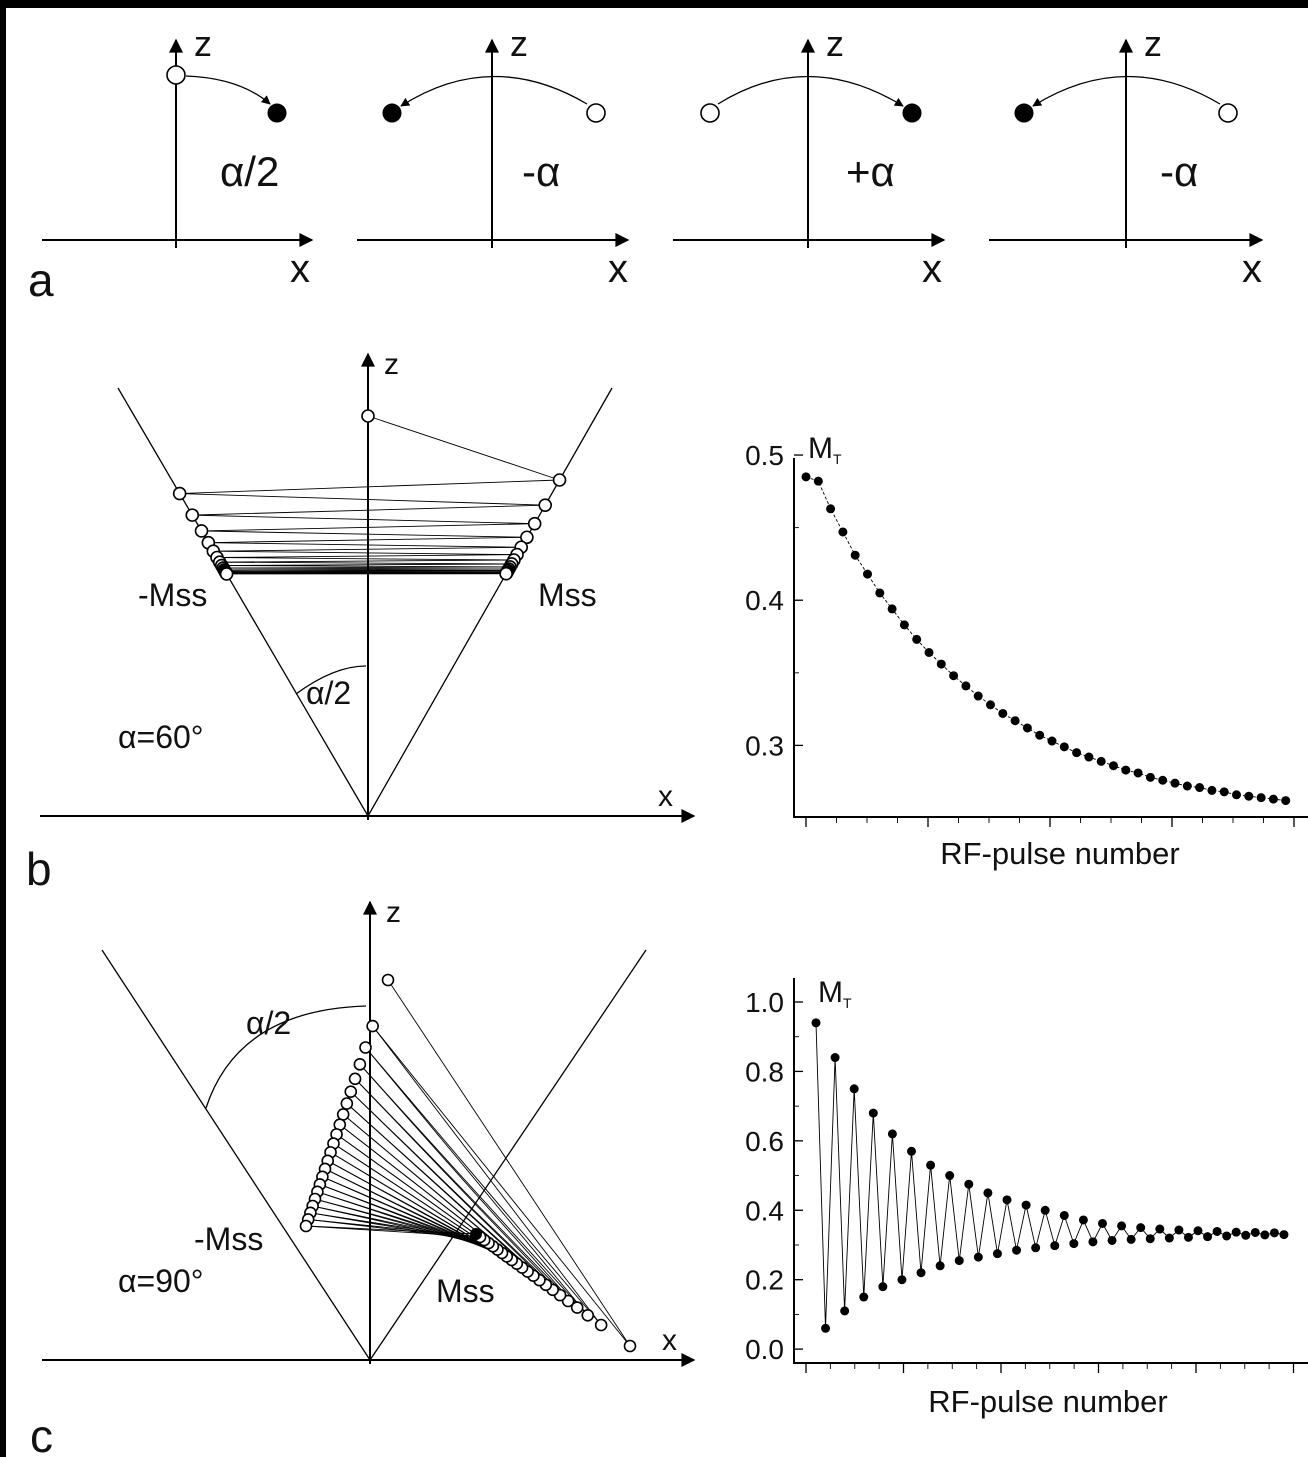  What do you see at coordinates (39, 869) in the screenshot?
I see `panel-label-b: b` at bounding box center [39, 869].